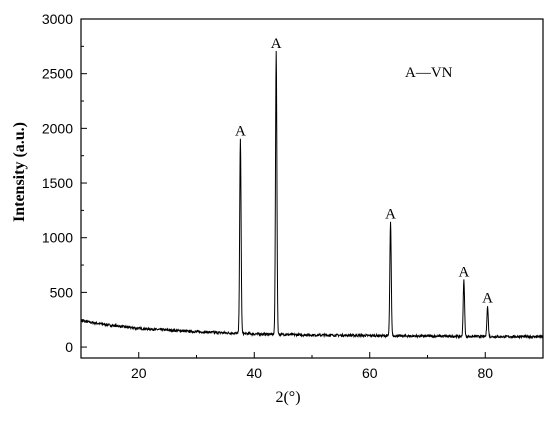 This screenshot has height=424, width=550. Describe the element at coordinates (69, 347) in the screenshot. I see `y-tick-label: 0` at that location.